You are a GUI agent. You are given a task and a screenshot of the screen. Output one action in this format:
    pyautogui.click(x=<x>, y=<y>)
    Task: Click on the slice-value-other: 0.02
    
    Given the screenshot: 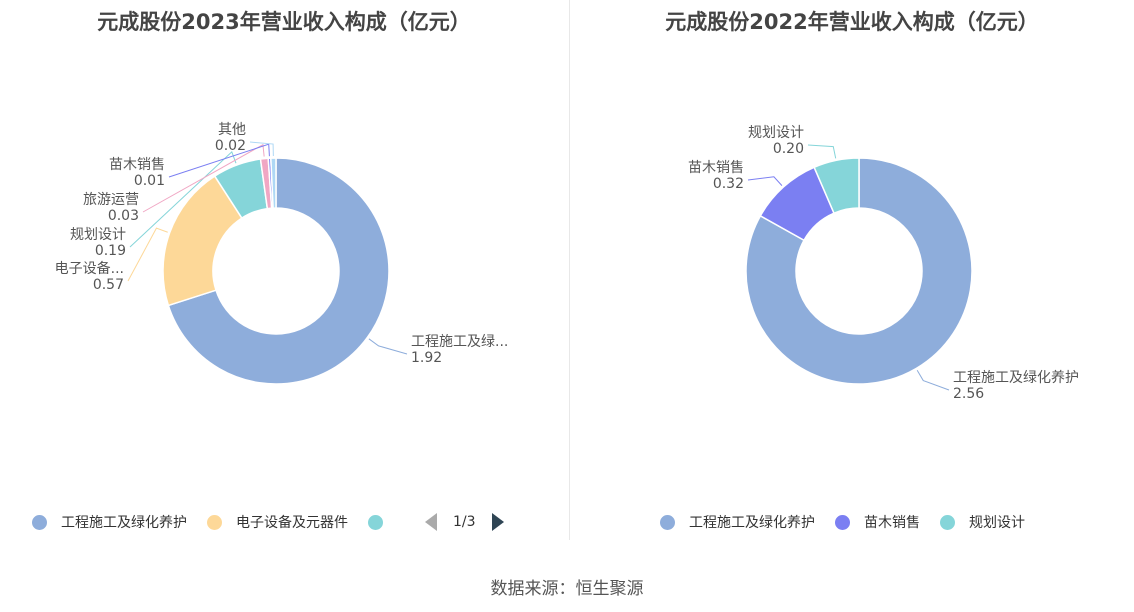 What is the action you would take?
    pyautogui.click(x=230, y=146)
    